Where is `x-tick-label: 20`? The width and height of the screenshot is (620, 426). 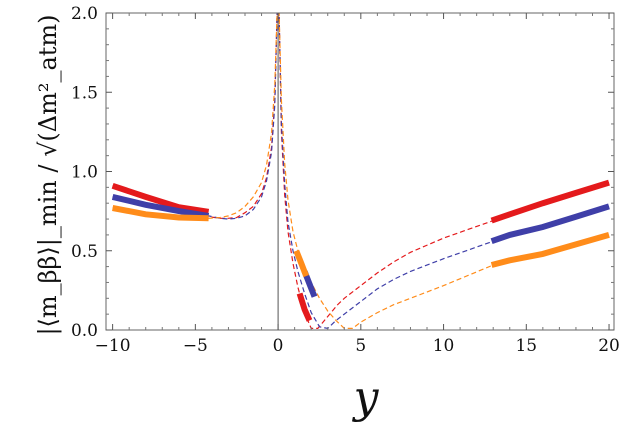
x-tick-label: 20 is located at coordinates (609, 346).